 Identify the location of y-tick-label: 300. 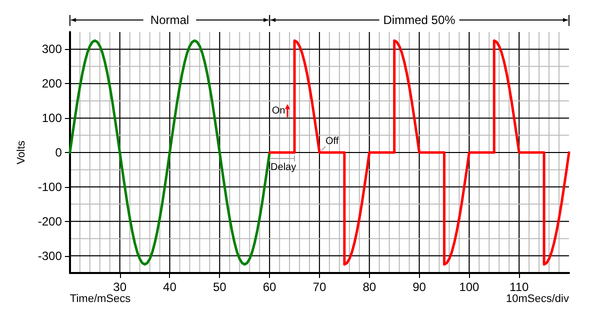
(52, 49).